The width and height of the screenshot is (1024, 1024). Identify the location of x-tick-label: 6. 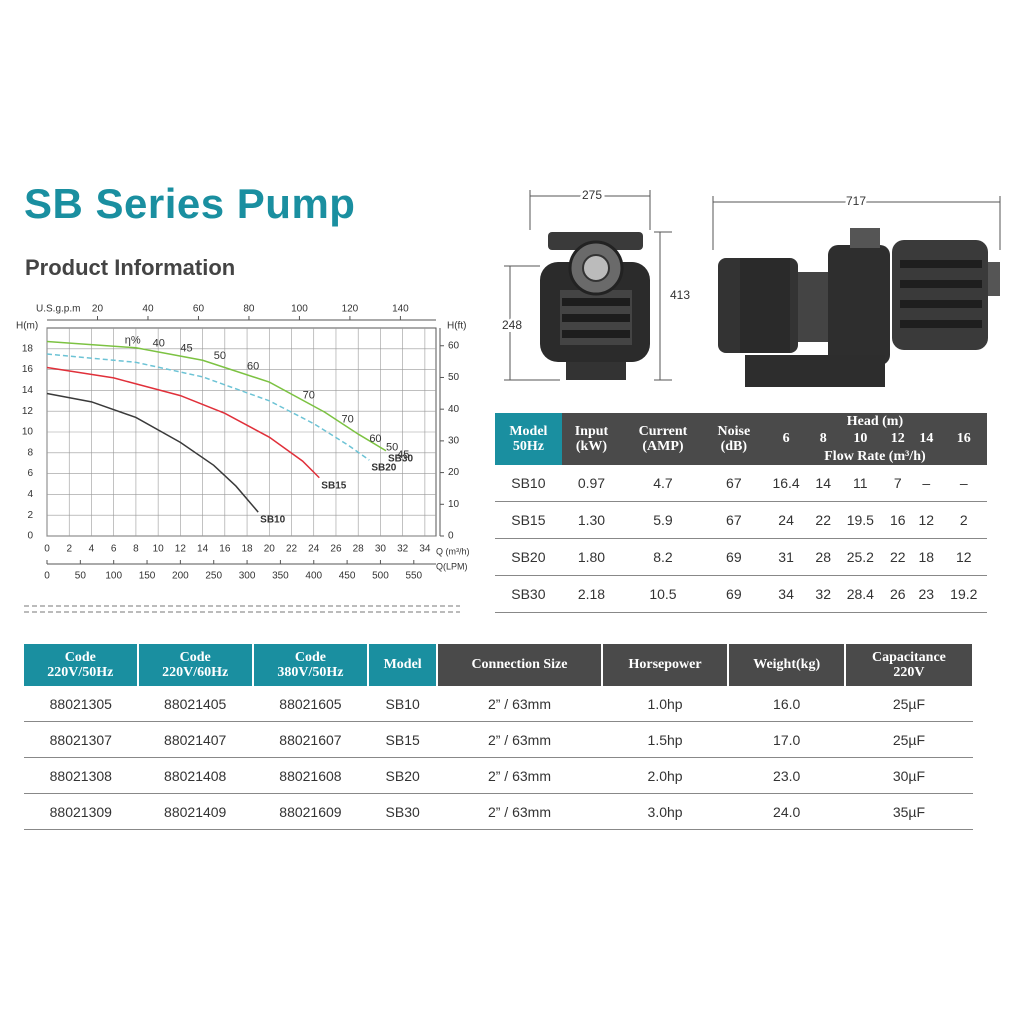
(114, 549).